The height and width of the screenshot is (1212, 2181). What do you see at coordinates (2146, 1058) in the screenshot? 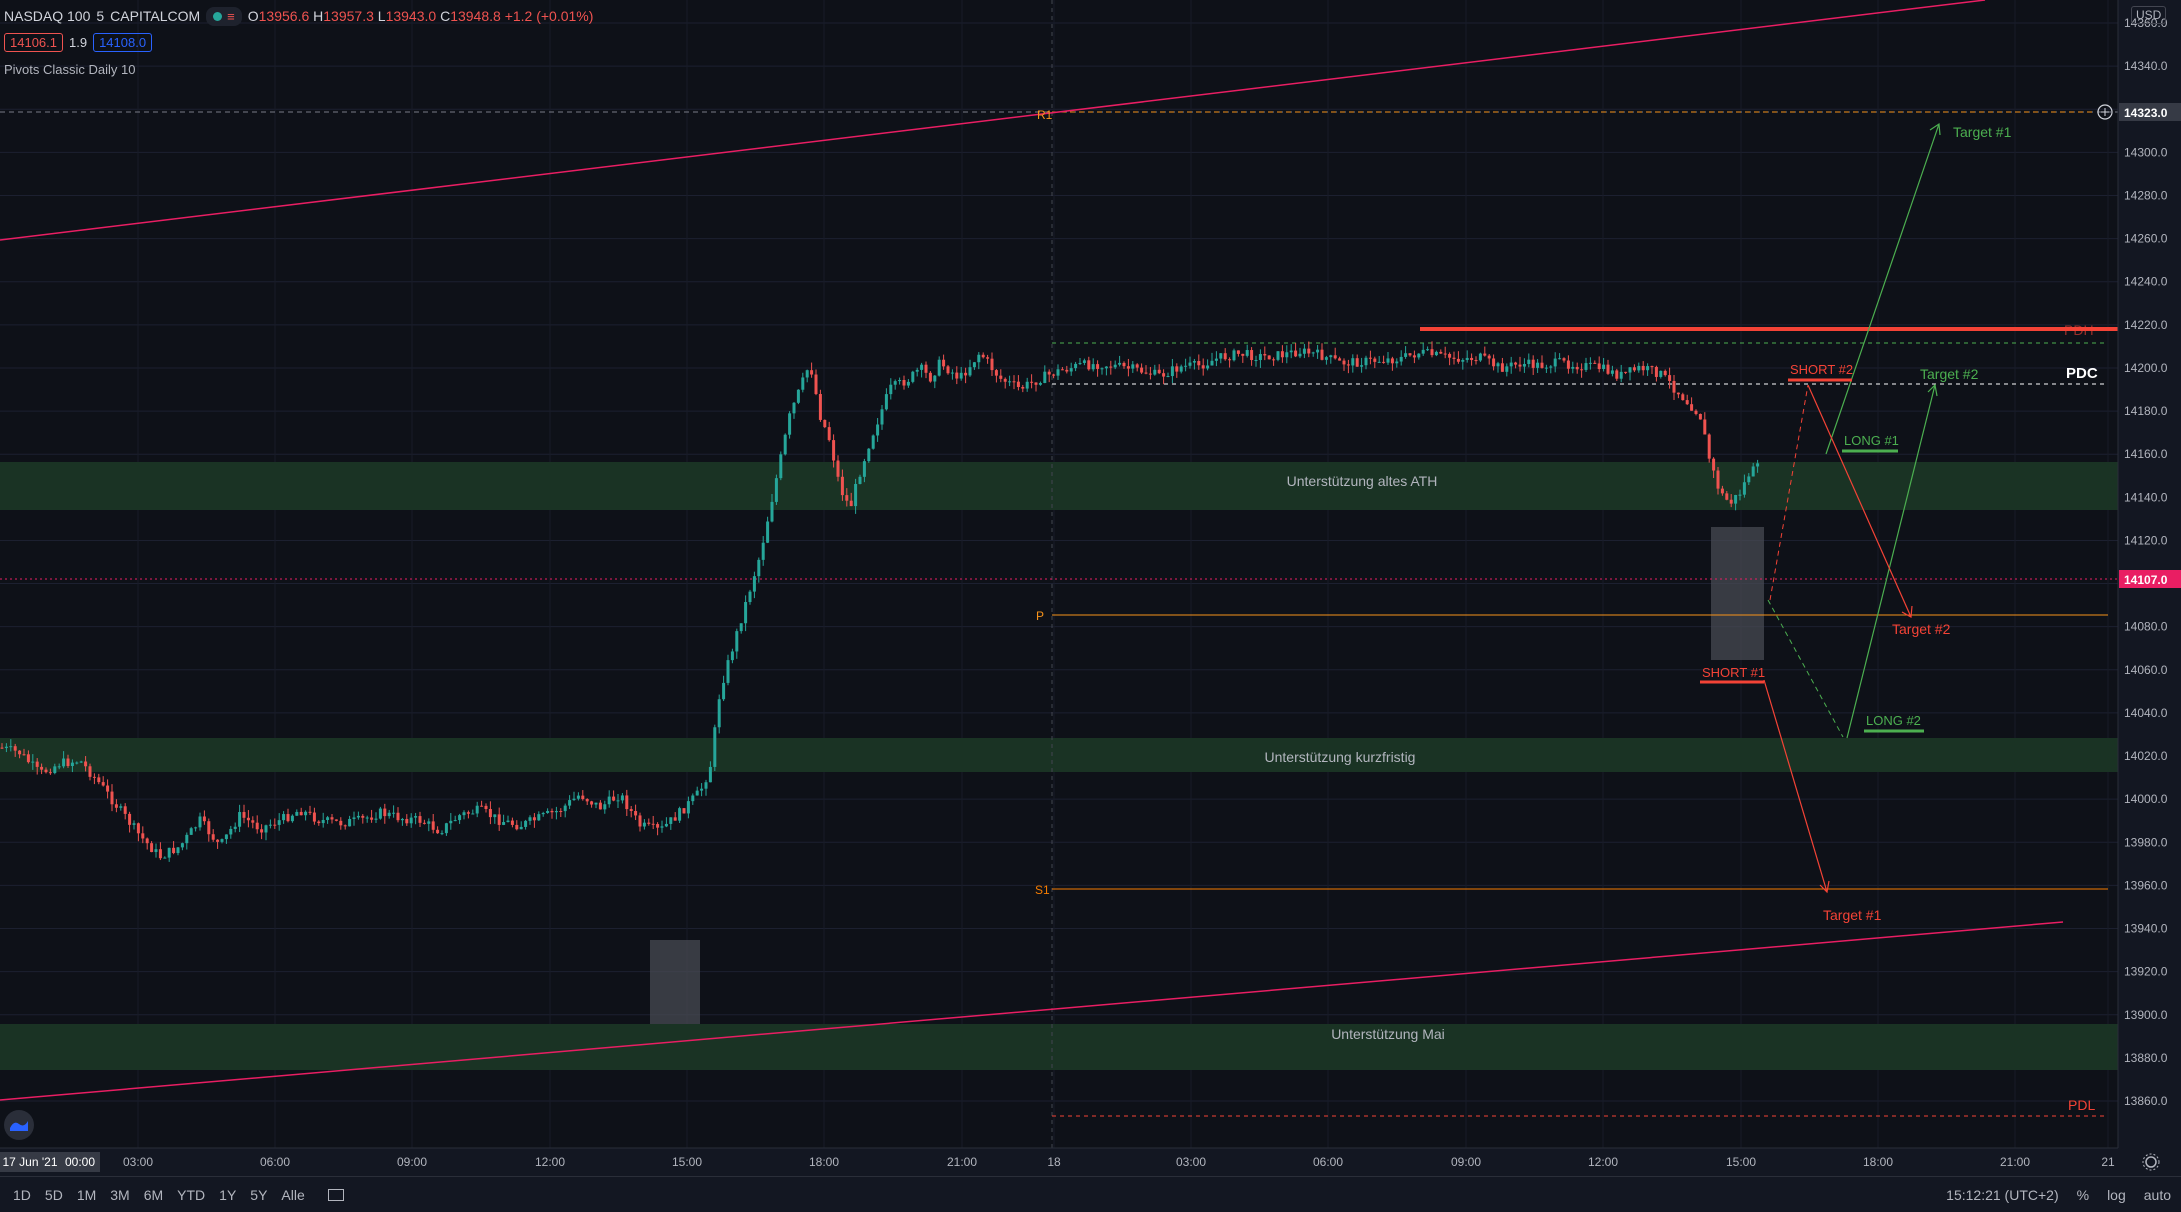
I see `price-tick-24: 13880.0` at bounding box center [2146, 1058].